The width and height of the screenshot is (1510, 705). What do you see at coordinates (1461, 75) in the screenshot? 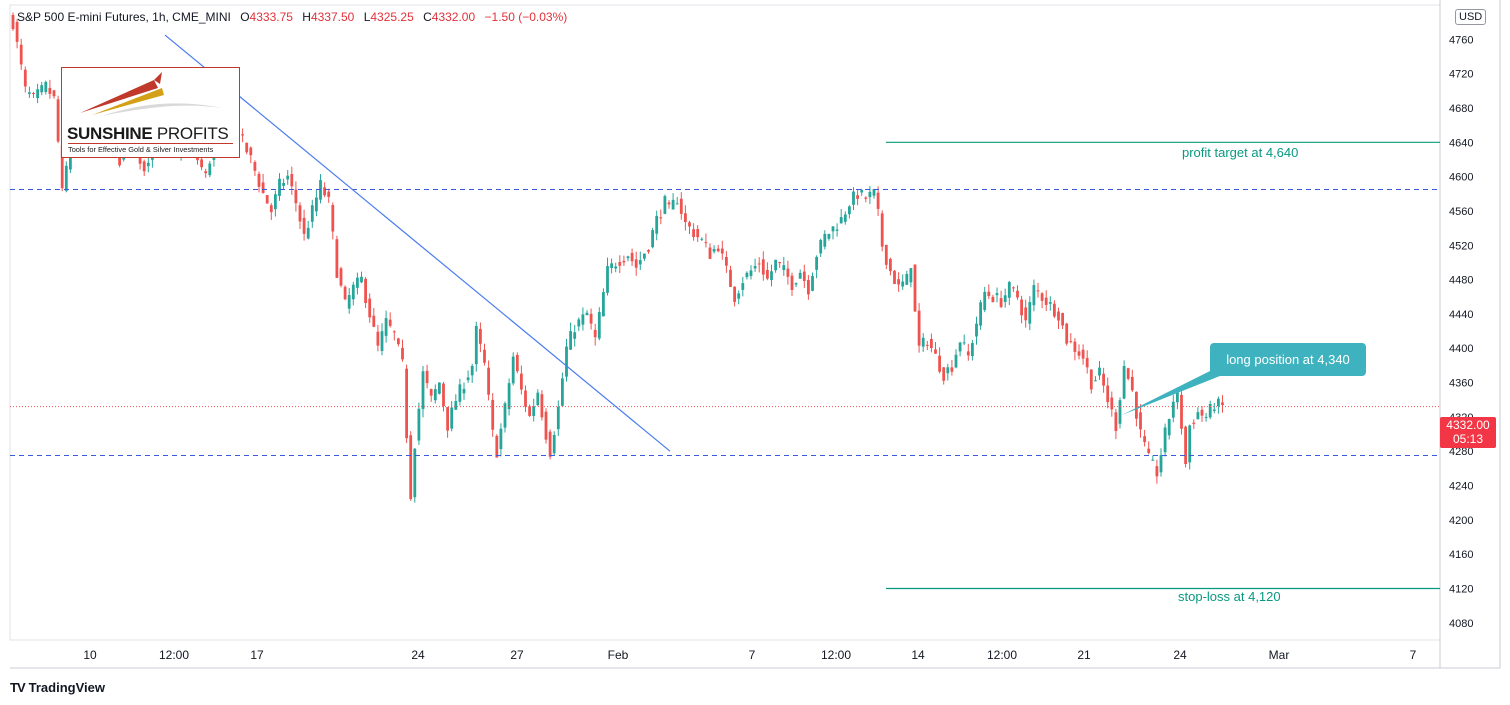
I see `price-axis-tick: 4720` at bounding box center [1461, 75].